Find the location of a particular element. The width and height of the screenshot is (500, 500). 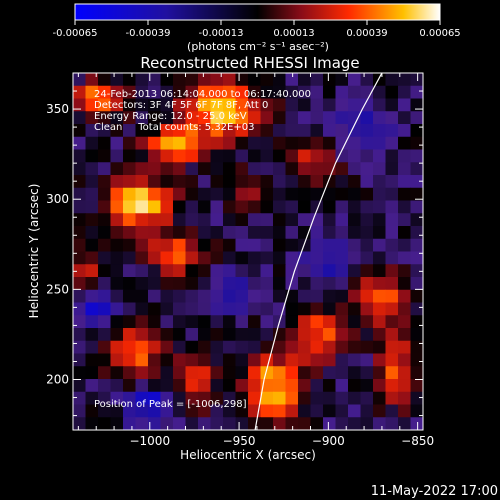

info-line-energy: Energy Range: 12.0 - 25.0 keV is located at coordinates (170, 116).